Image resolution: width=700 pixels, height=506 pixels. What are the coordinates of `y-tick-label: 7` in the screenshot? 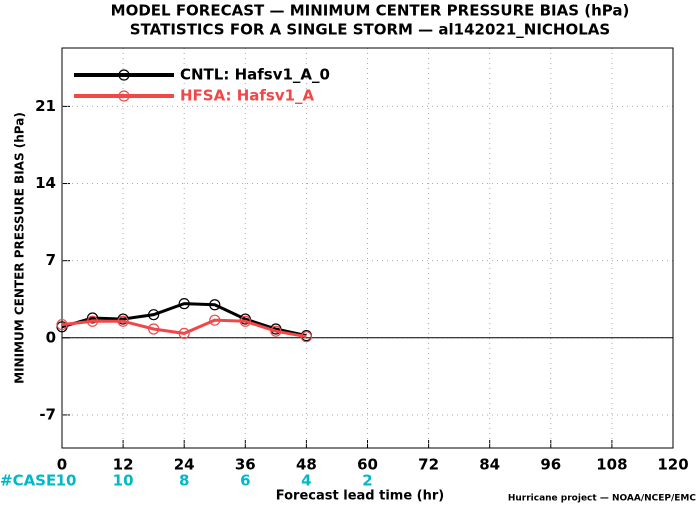 It's located at (51, 260).